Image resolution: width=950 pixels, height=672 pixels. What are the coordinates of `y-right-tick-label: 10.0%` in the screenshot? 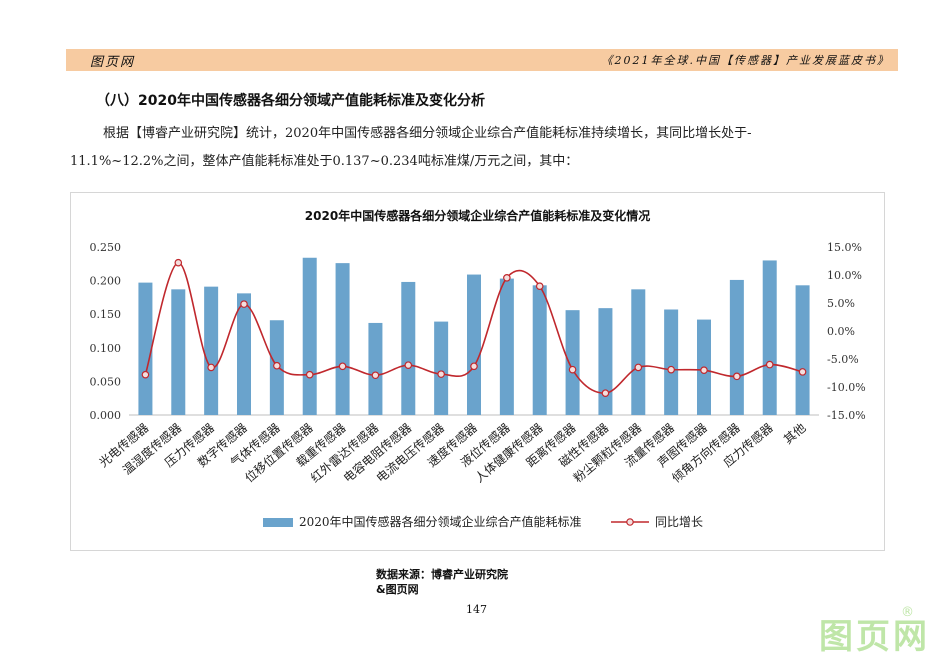 It's located at (844, 275).